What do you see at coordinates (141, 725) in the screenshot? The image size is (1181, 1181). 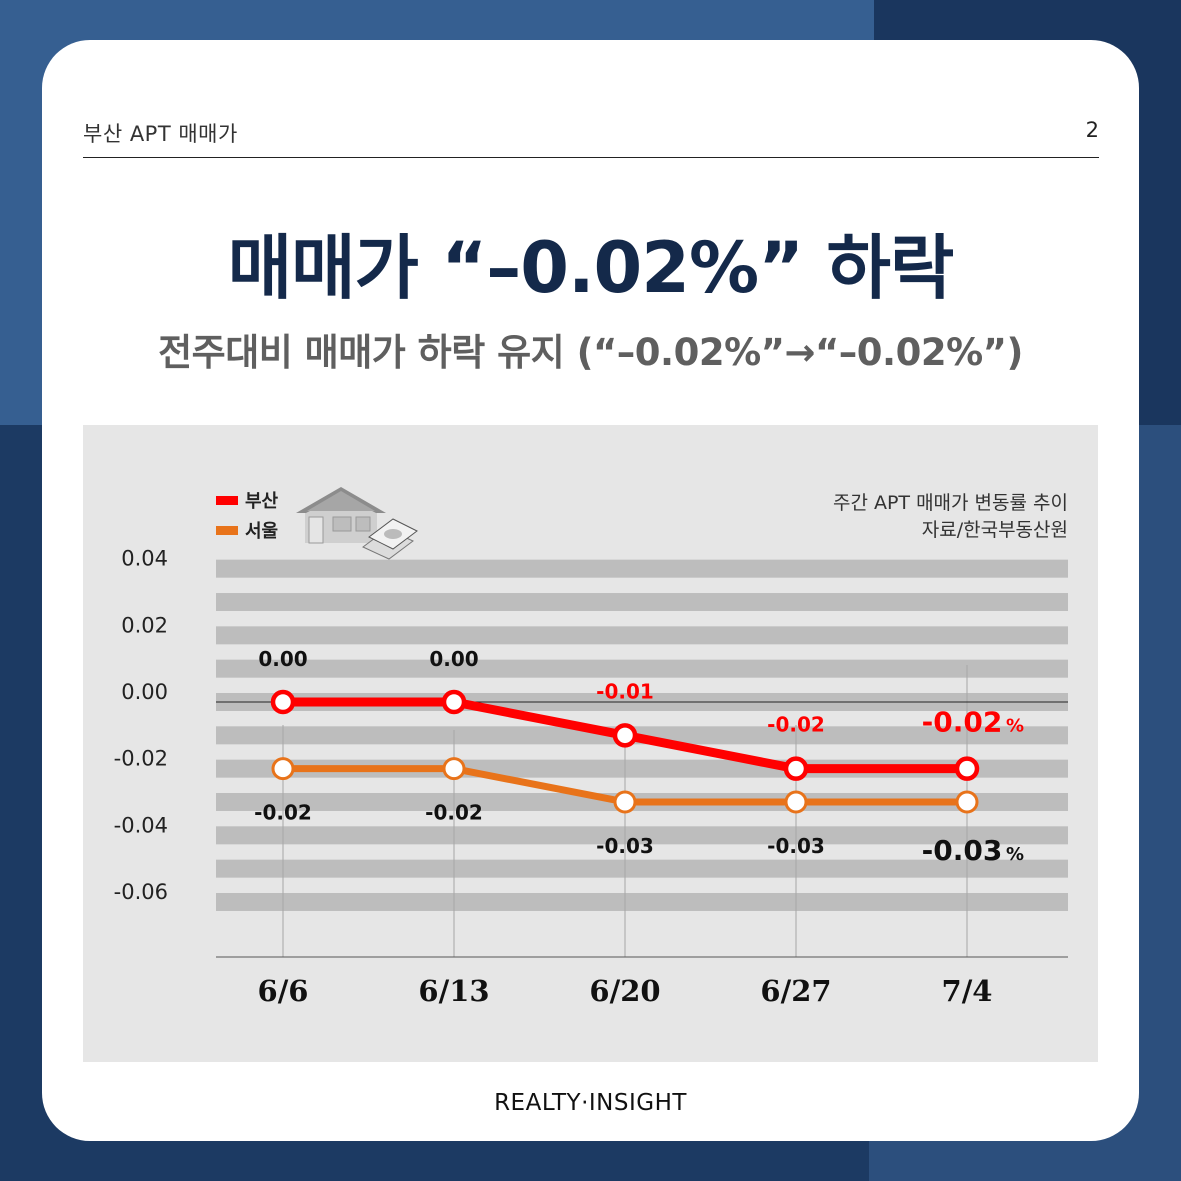 I see `y-axis-ticks: 0.04 0.02 0.00 -0.02 -0.04 -0.06` at bounding box center [141, 725].